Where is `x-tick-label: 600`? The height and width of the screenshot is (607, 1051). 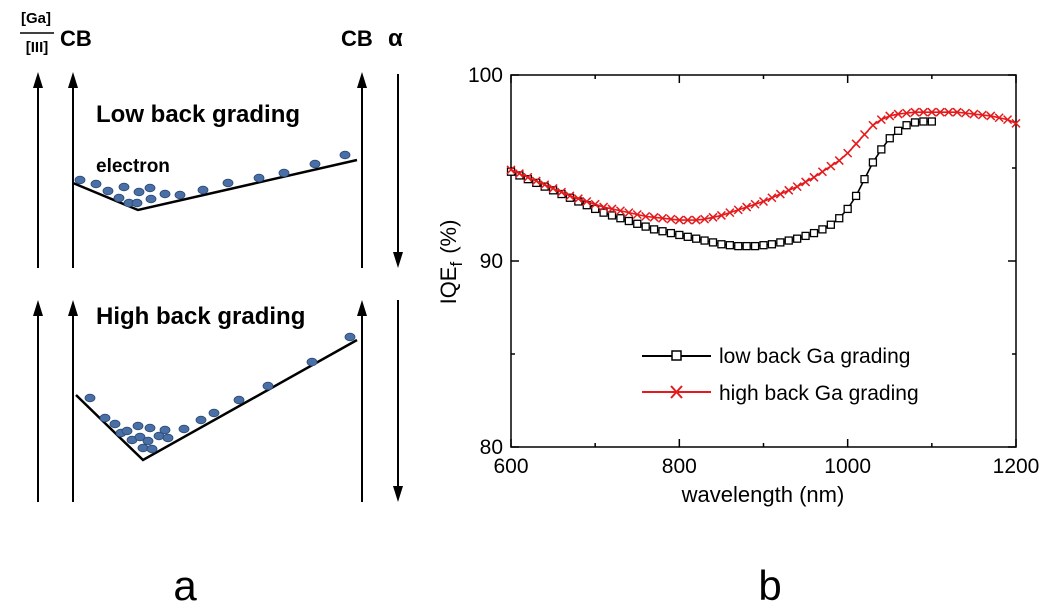 x-tick-label: 600 is located at coordinates (510, 466).